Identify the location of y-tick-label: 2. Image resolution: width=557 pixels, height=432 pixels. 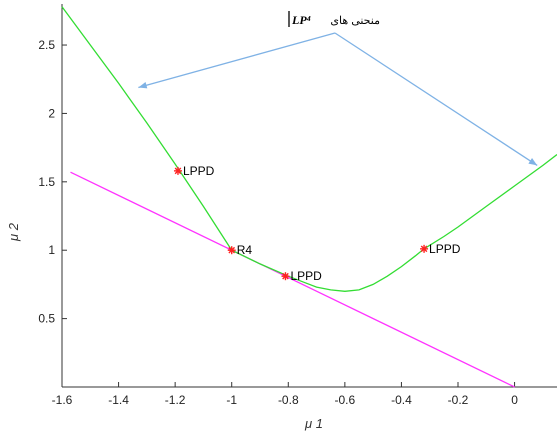
(51, 113).